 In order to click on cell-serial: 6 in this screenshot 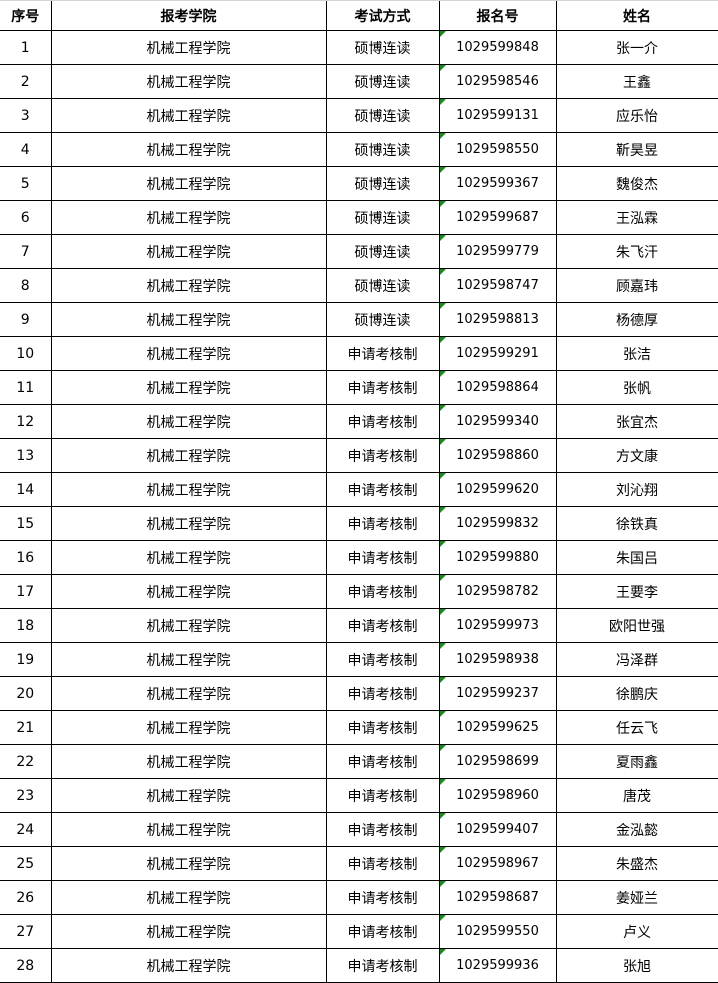, I will do `click(26, 217)`.